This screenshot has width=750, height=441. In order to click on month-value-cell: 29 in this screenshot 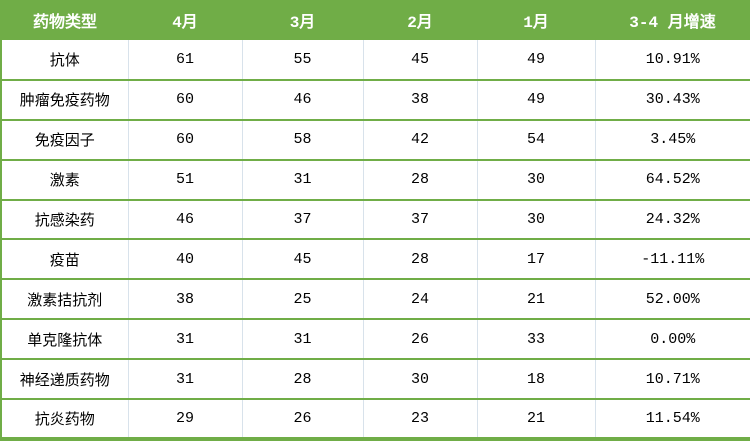, I will do `click(184, 418)`.